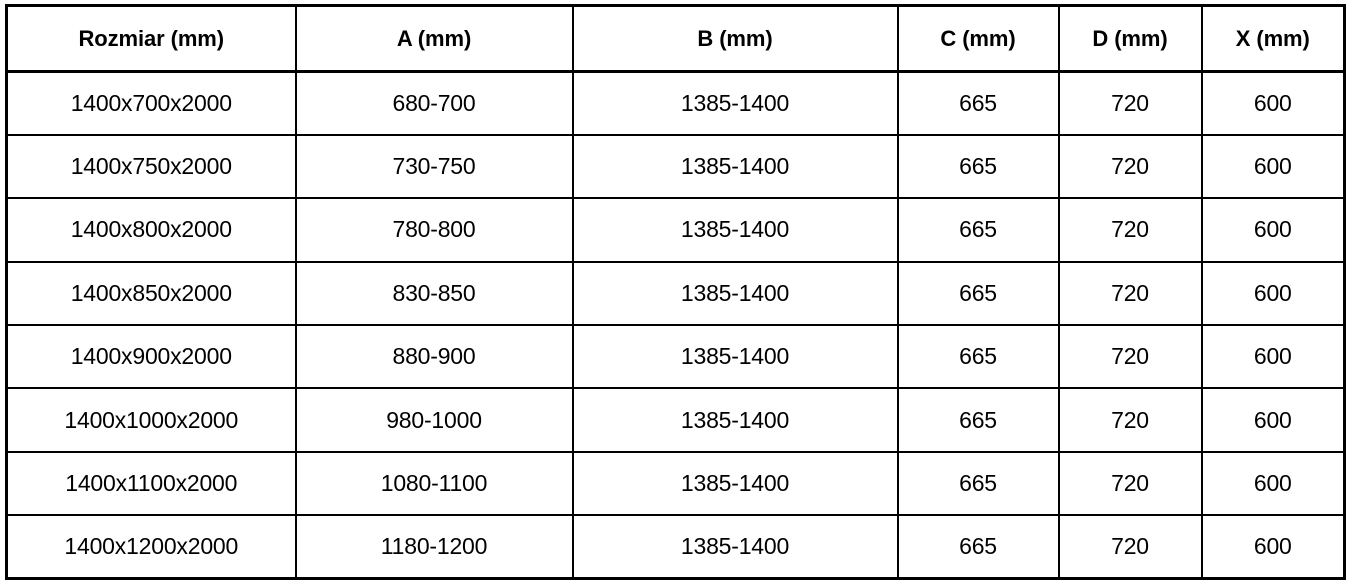 The width and height of the screenshot is (1351, 587). Describe the element at coordinates (434, 103) in the screenshot. I see `cell-a: 680-700` at that location.